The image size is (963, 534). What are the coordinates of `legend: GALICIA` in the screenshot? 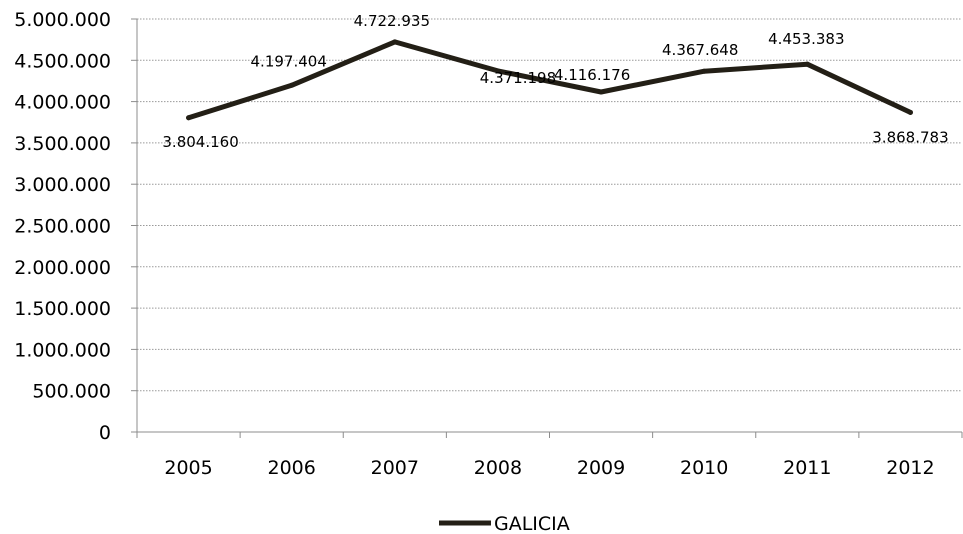 It's located at (504, 523).